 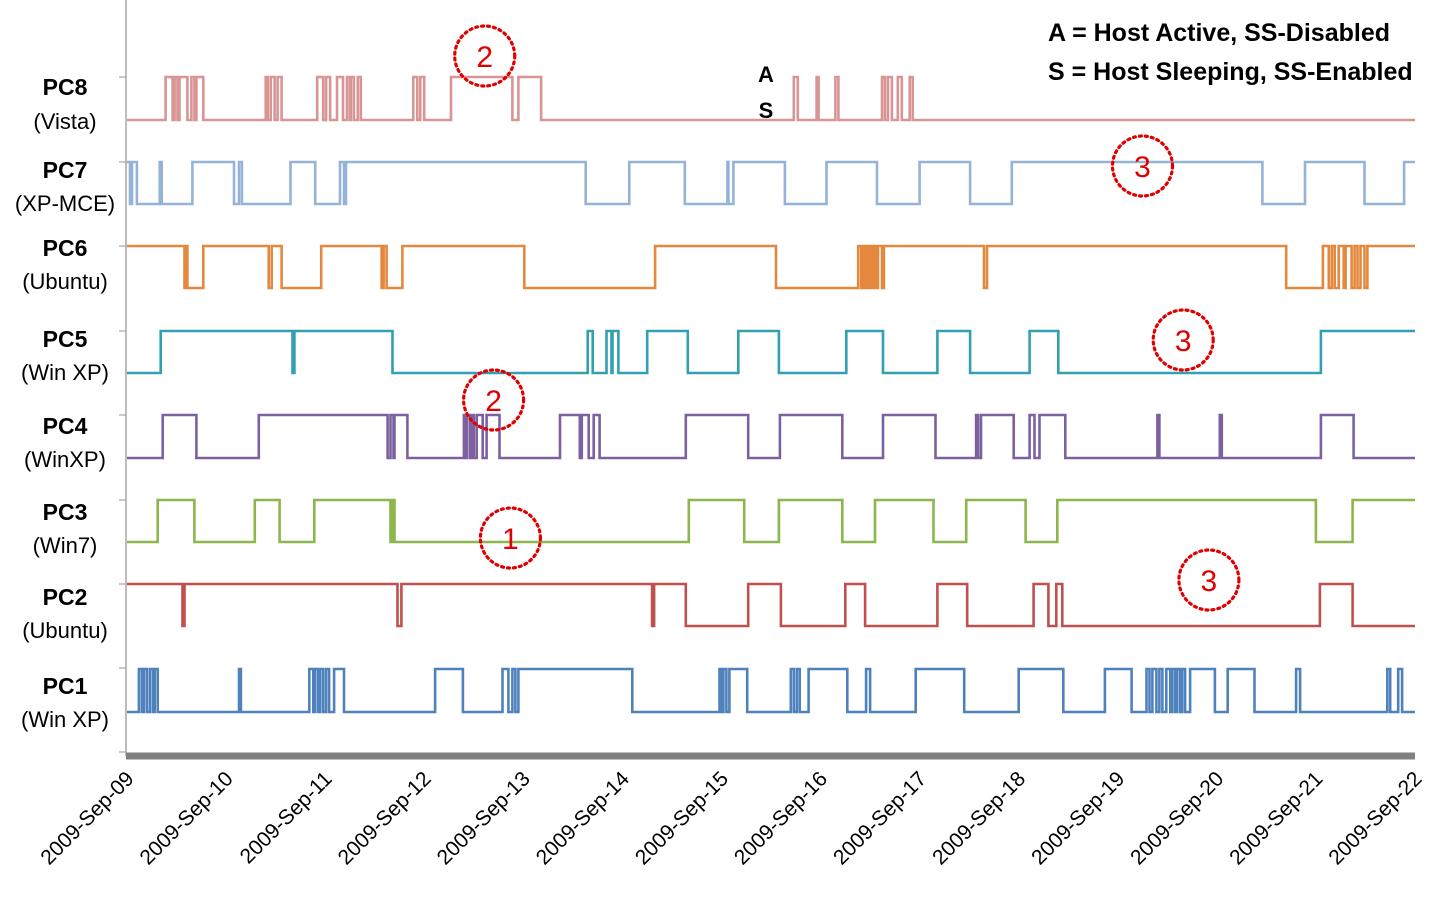 What do you see at coordinates (187, 818) in the screenshot?
I see `x-tick-label: 2009-Sep-10` at bounding box center [187, 818].